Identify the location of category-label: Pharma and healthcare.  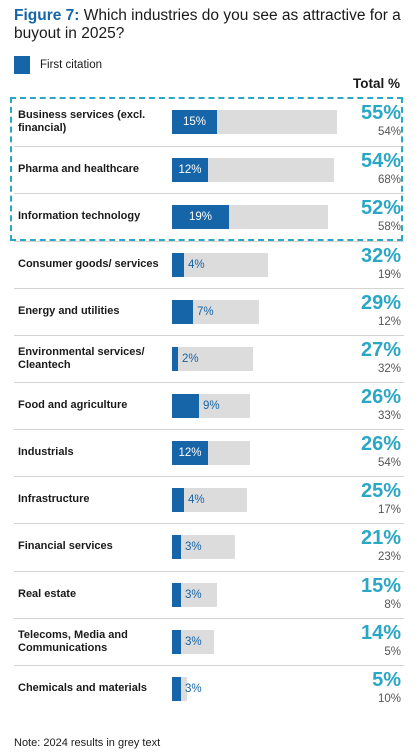
(79, 169).